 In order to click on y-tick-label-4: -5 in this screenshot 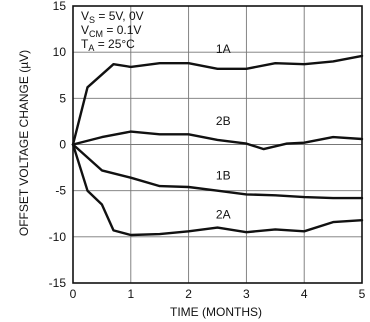, I will do `click(60, 191)`.